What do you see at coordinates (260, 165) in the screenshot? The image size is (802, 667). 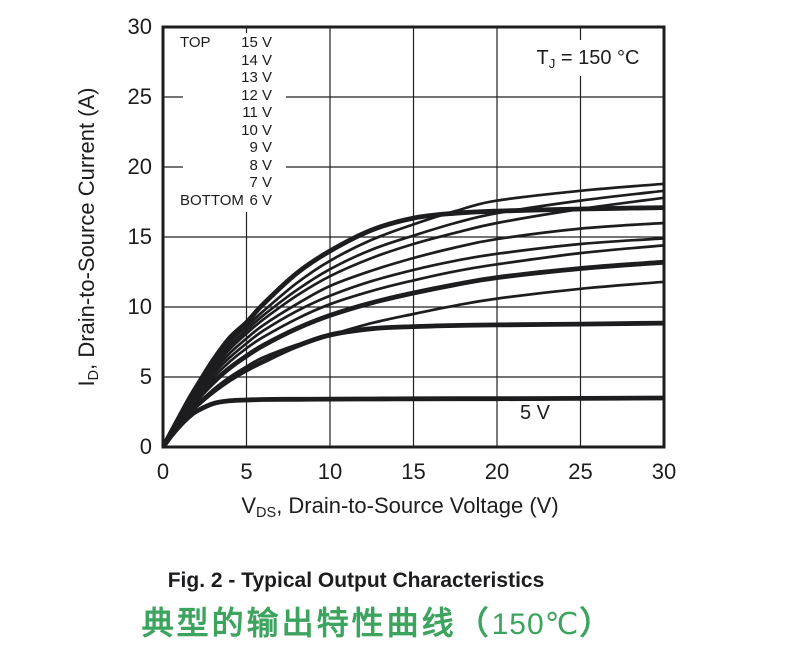 I see `legend-voltage: 8 V` at bounding box center [260, 165].